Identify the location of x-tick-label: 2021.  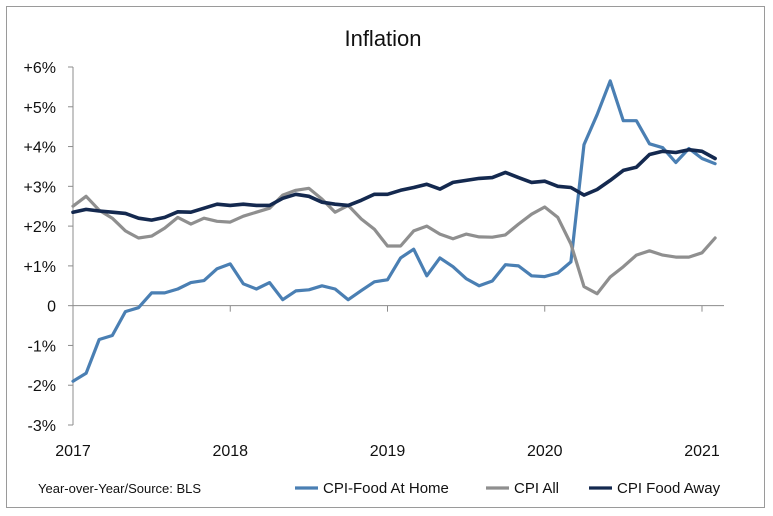
(702, 451).